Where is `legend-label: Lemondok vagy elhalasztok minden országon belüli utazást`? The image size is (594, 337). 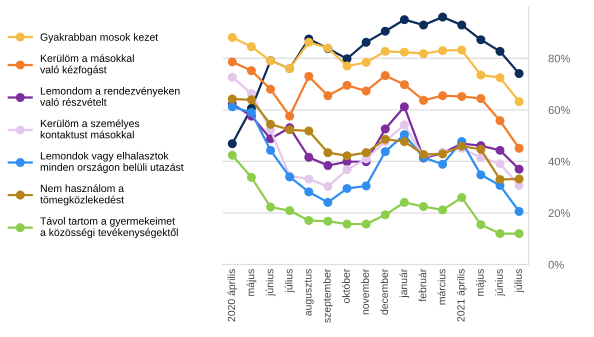
legend-label: Lemondok vagy elhalasztok minden országon belüli utazást is located at coordinates (112, 162).